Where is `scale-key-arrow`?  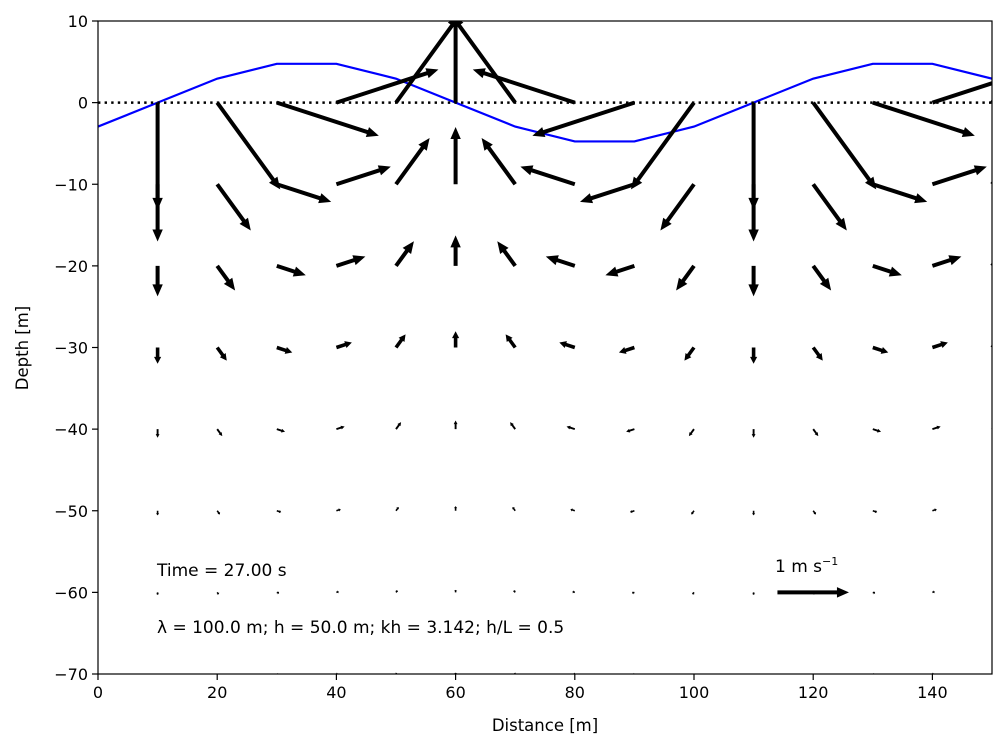
scale-key-arrow is located at coordinates (813, 592).